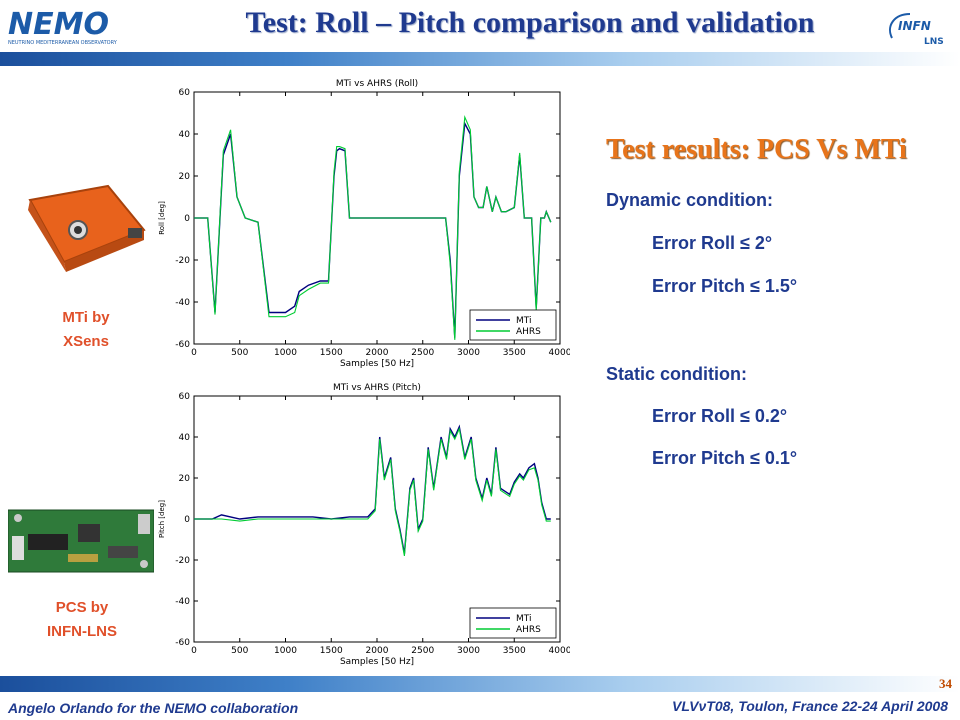  What do you see at coordinates (934, 42) in the screenshot?
I see `lns-logo-text: LNS` at bounding box center [934, 42].